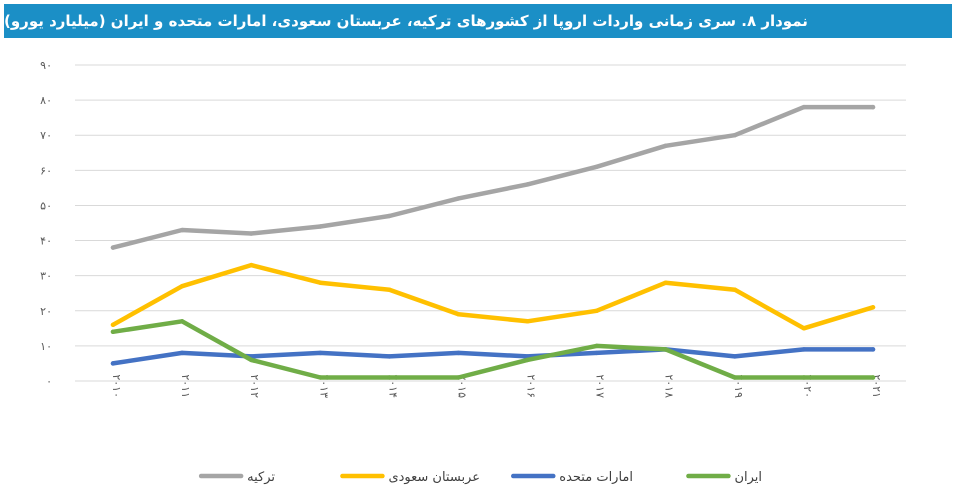 This screenshot has height=499, width=956. What do you see at coordinates (49, 381) in the screenshot?
I see `y-tick-label: ۰` at bounding box center [49, 381].